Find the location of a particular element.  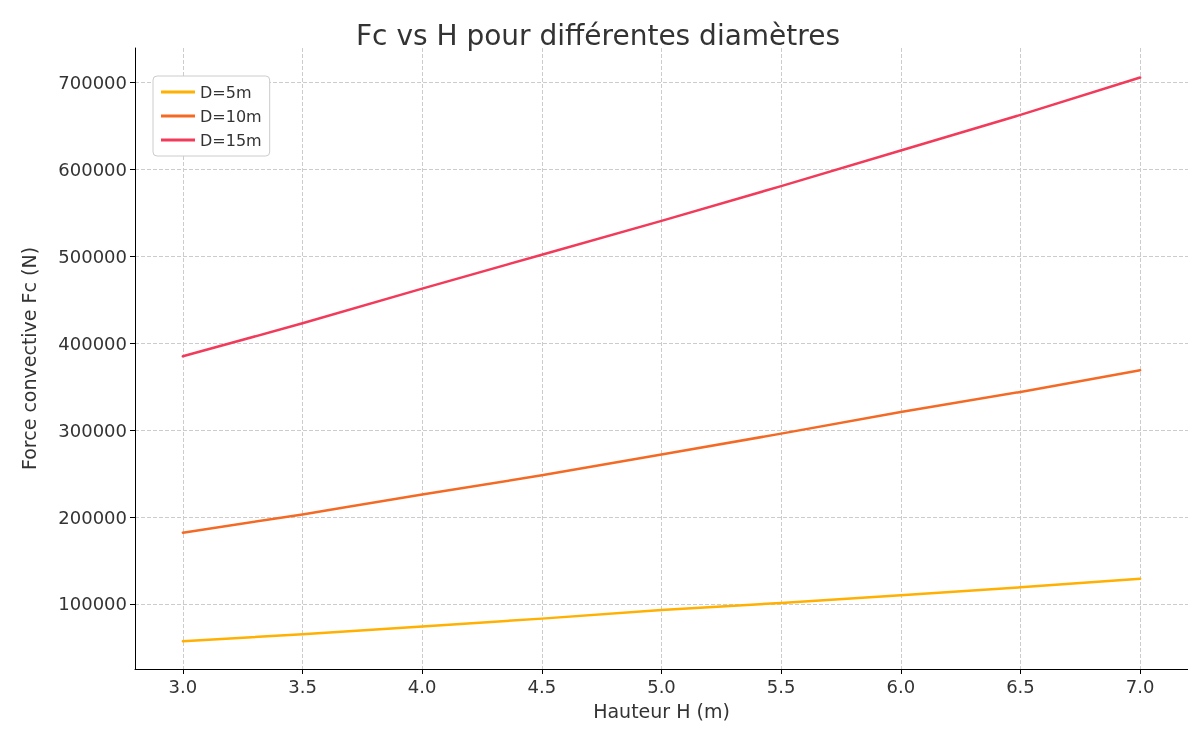

x-tick-label: 4.5 is located at coordinates (542, 686).